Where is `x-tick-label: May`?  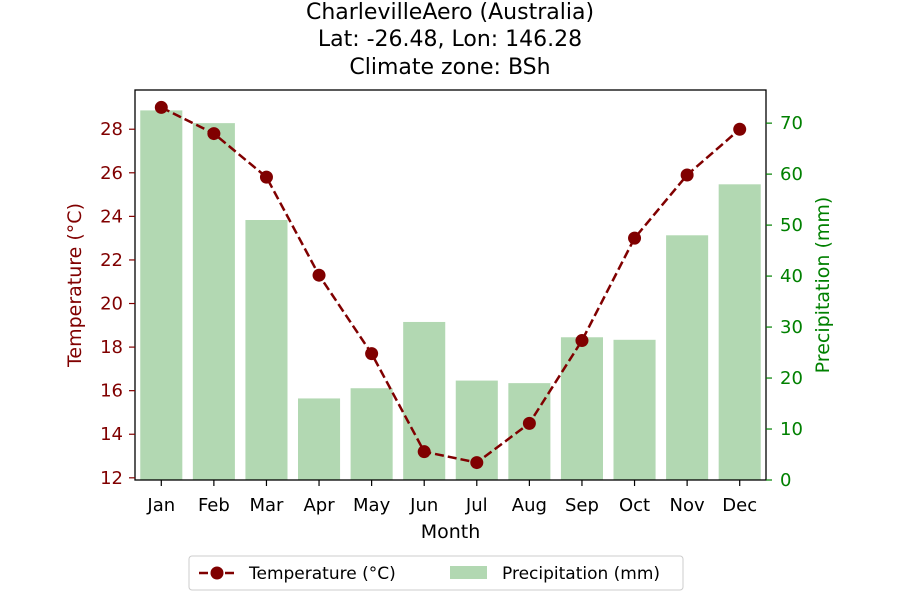 x-tick-label: May is located at coordinates (372, 505).